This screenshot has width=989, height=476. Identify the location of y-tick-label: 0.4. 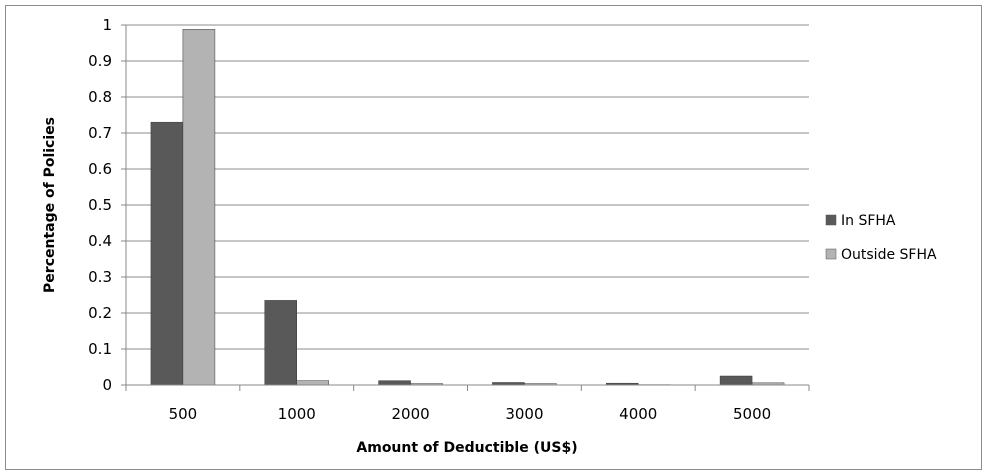
(100, 241).